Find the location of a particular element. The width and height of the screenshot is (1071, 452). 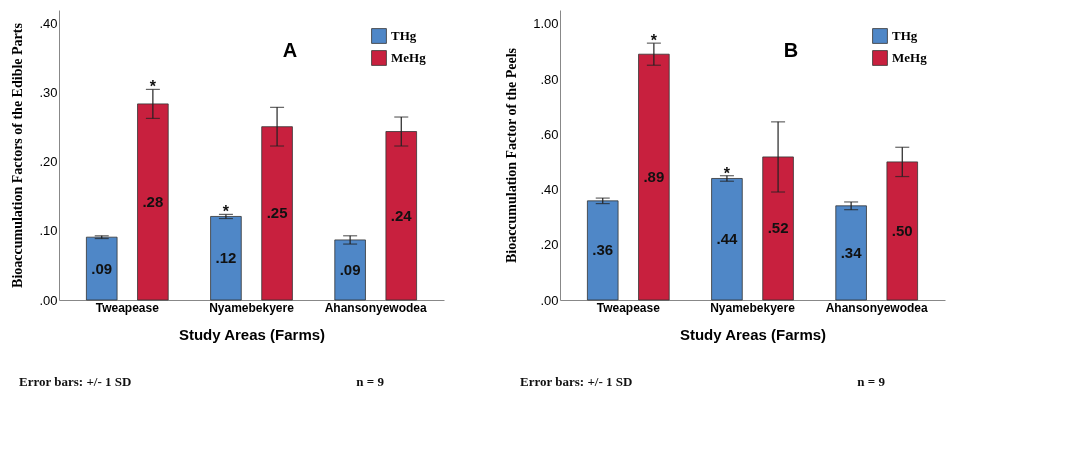

y-axis-title: Bioaccumulation Factors of the Edible Parts is located at coordinates (18, 155).